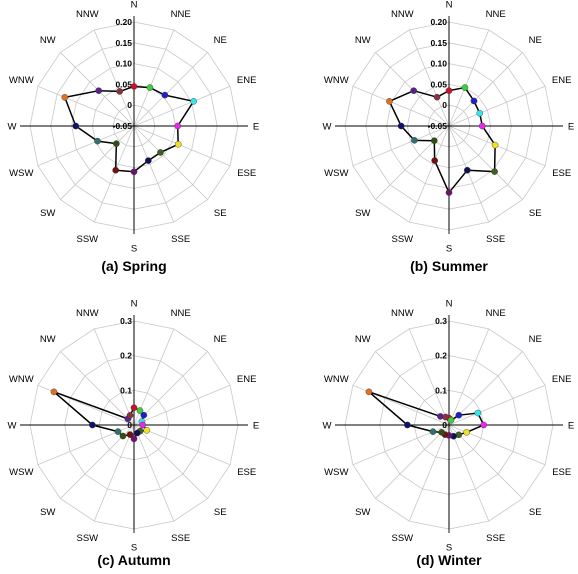 The height and width of the screenshot is (574, 578). What do you see at coordinates (495, 145) in the screenshot?
I see `data-point-ese` at bounding box center [495, 145].